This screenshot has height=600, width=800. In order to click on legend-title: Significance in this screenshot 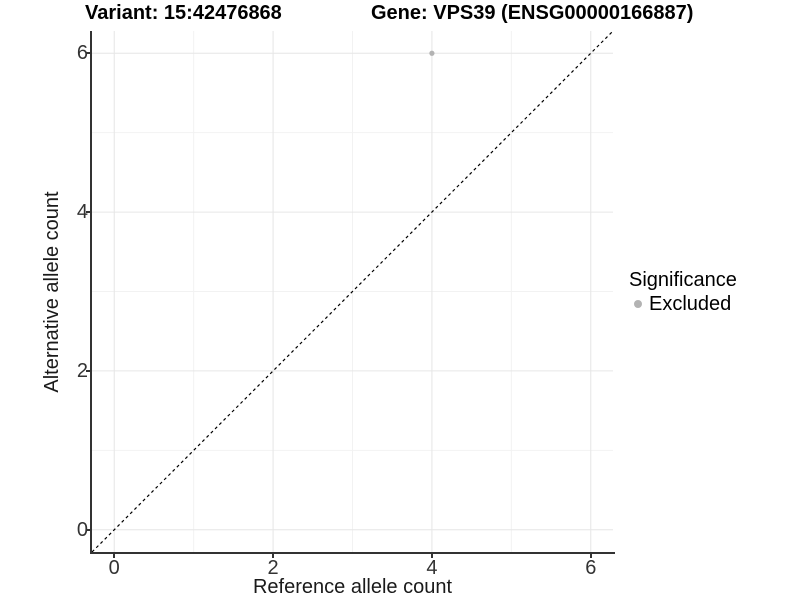, I will do `click(683, 280)`.